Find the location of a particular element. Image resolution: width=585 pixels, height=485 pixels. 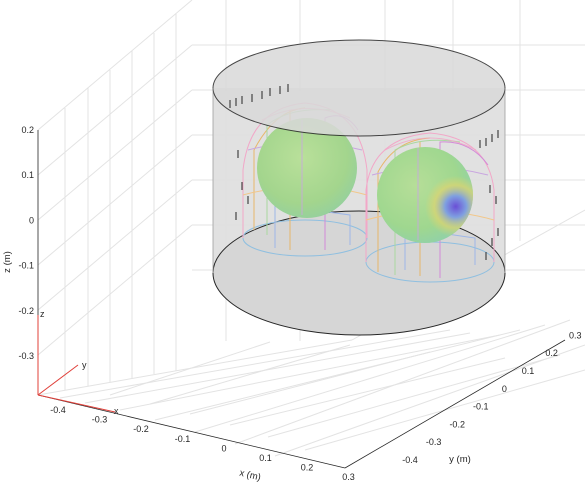

y-tick-label: -0.2 is located at coordinates (457, 424).